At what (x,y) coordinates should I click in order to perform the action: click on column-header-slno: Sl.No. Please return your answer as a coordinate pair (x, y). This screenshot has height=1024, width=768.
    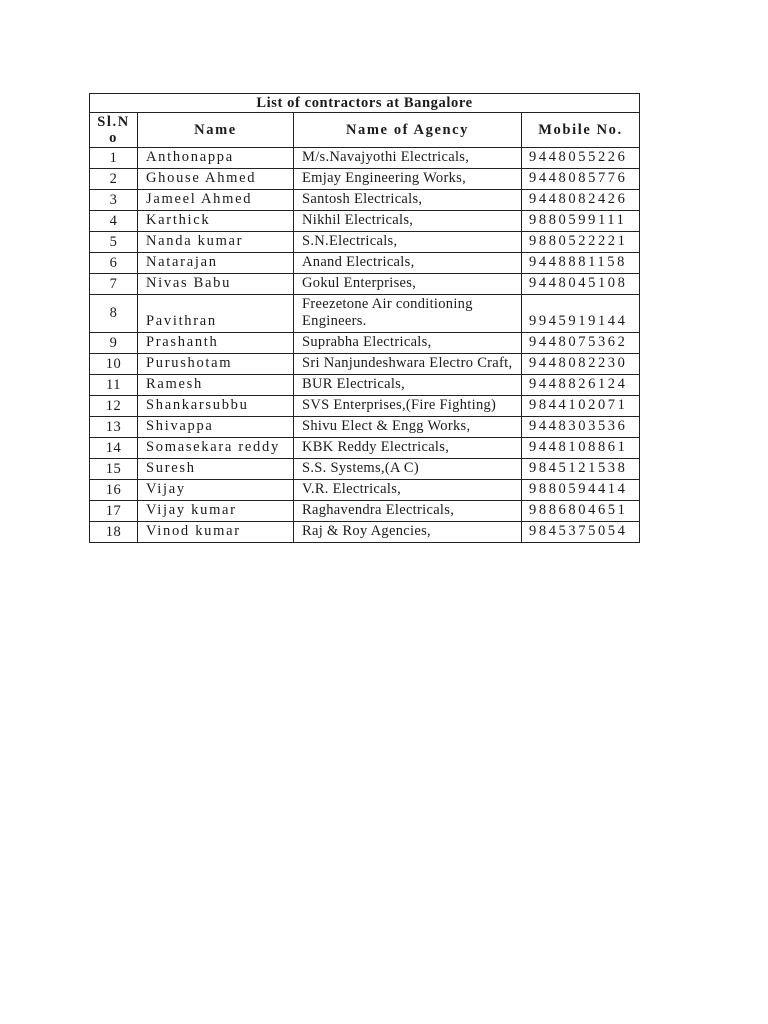
    Looking at the image, I should click on (113, 130).